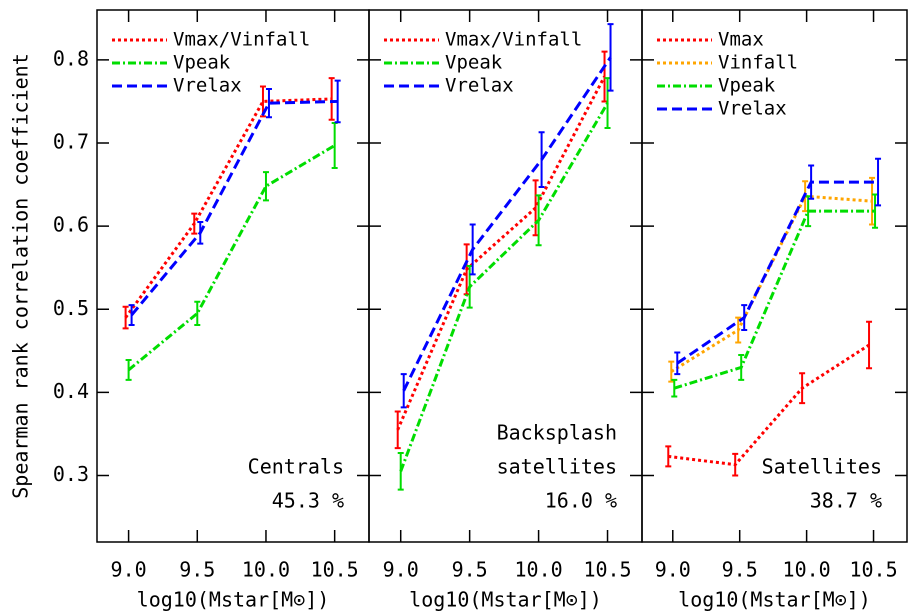 Image resolution: width=909 pixels, height=614 pixels. What do you see at coordinates (581, 501) in the screenshot?
I see `annotation: 16.0 %` at bounding box center [581, 501].